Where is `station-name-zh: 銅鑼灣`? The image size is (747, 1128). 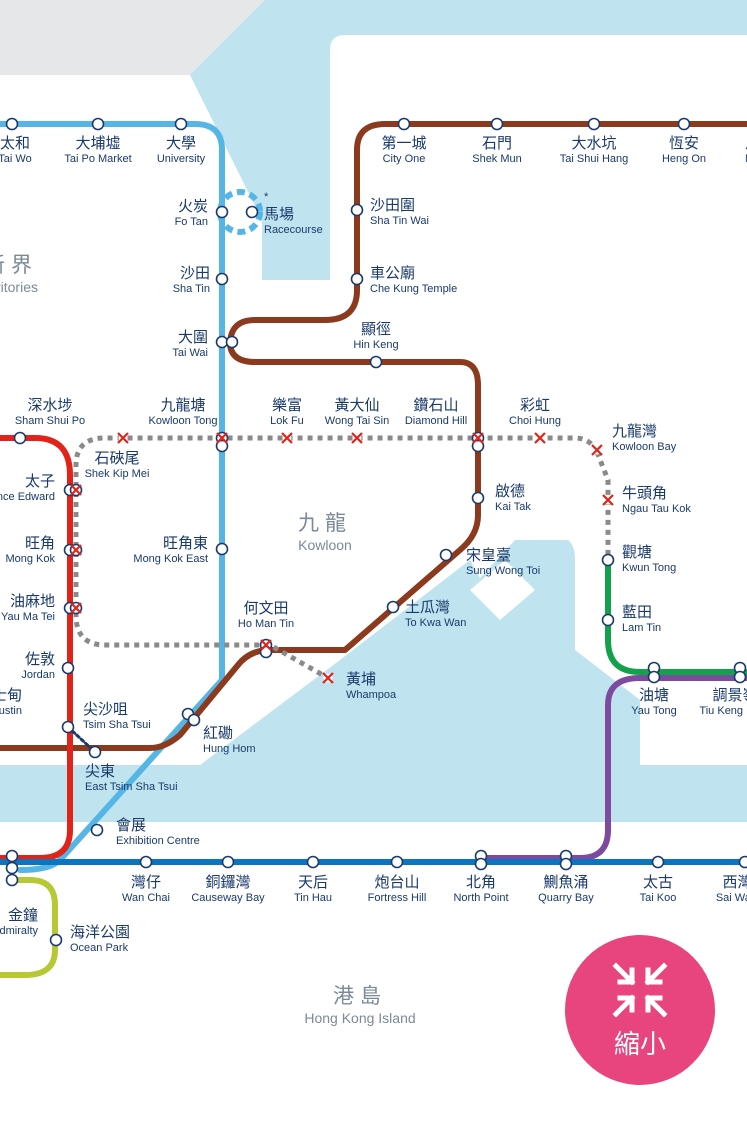
station-name-zh: 銅鑼灣 is located at coordinates (227, 882).